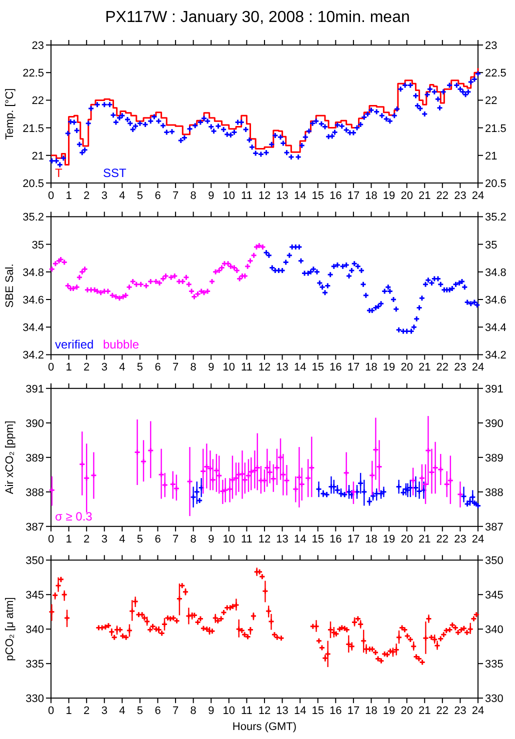 The image size is (515, 739). What do you see at coordinates (35, 424) in the screenshot?
I see `y-tick-label: 390` at bounding box center [35, 424].